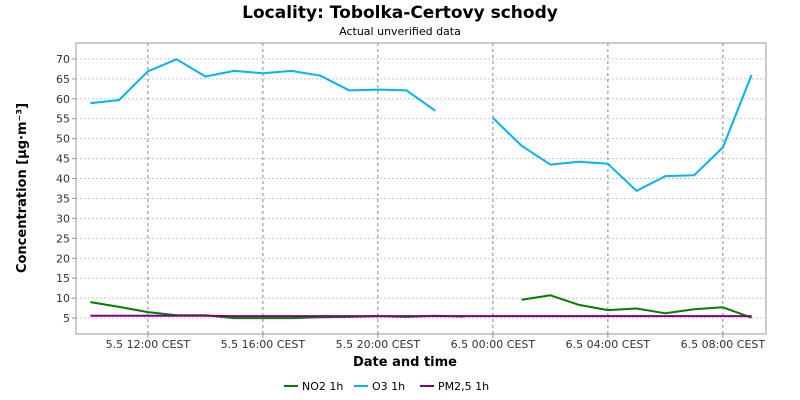 The image size is (800, 400). I want to click on x-tick-label: 5.5 12:00 CEST, so click(148, 344).